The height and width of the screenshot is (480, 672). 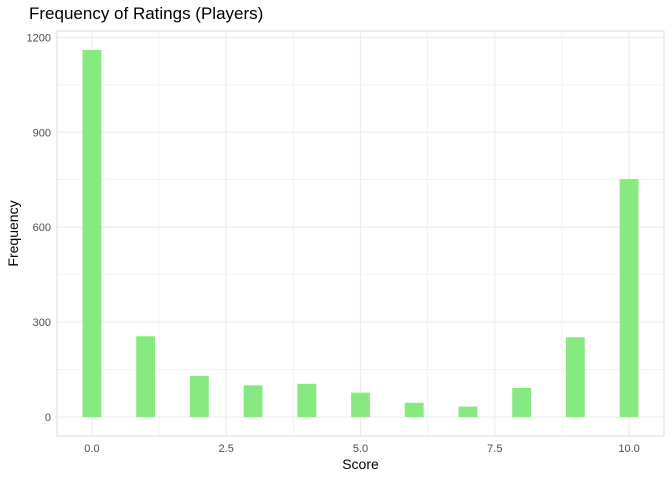 What do you see at coordinates (494, 449) in the screenshot?
I see `x-tick-label: 7.5` at bounding box center [494, 449].